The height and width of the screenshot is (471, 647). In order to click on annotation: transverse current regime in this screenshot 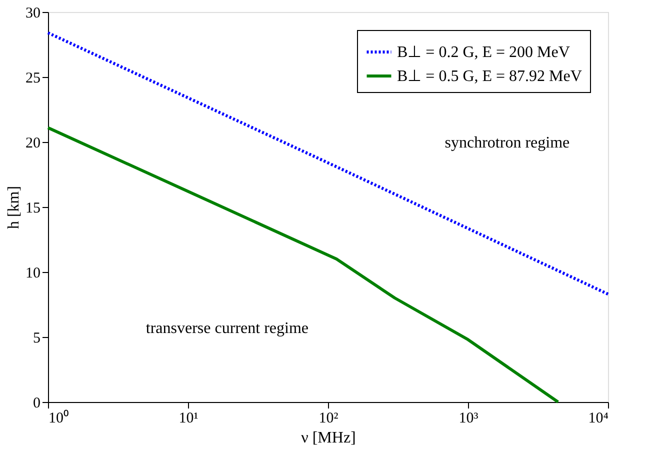, I will do `click(227, 328)`.